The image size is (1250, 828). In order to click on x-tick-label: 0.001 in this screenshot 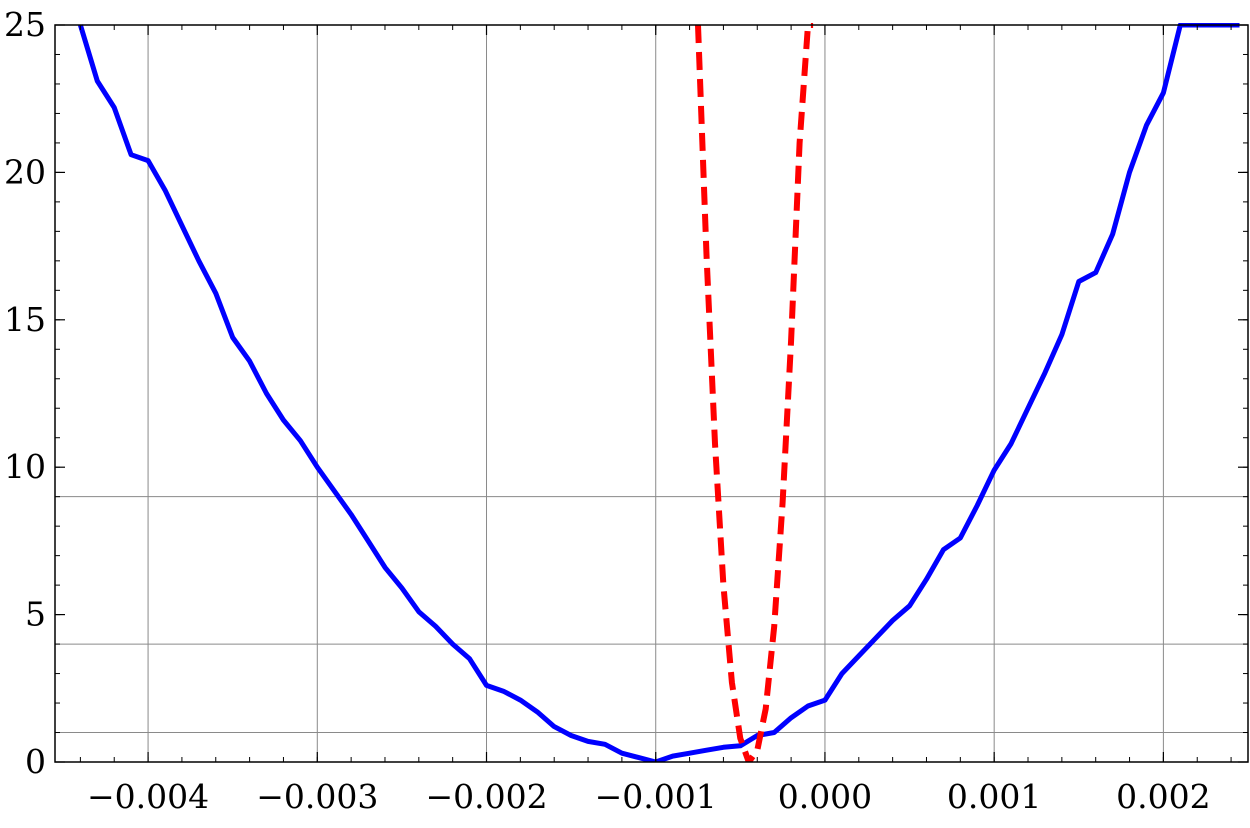, I will do `click(994, 796)`.